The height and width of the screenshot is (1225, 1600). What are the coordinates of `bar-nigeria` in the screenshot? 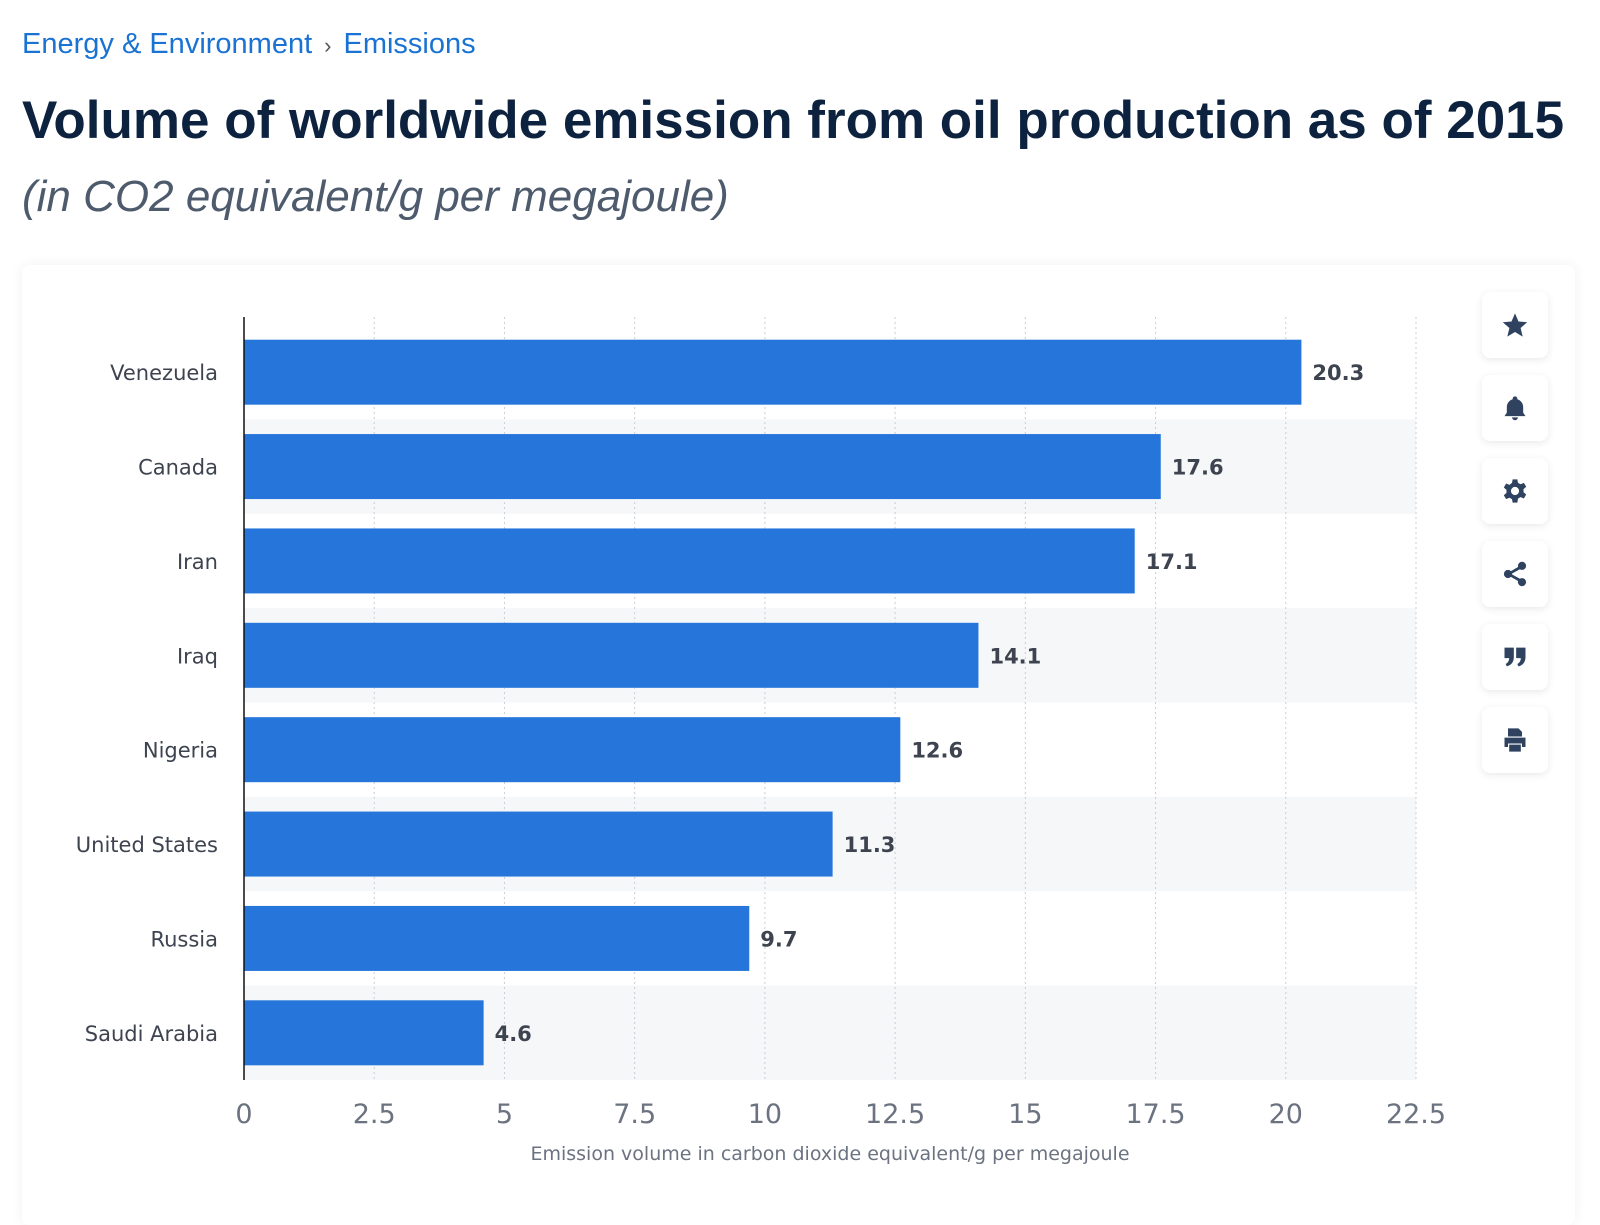 It's located at (572, 750).